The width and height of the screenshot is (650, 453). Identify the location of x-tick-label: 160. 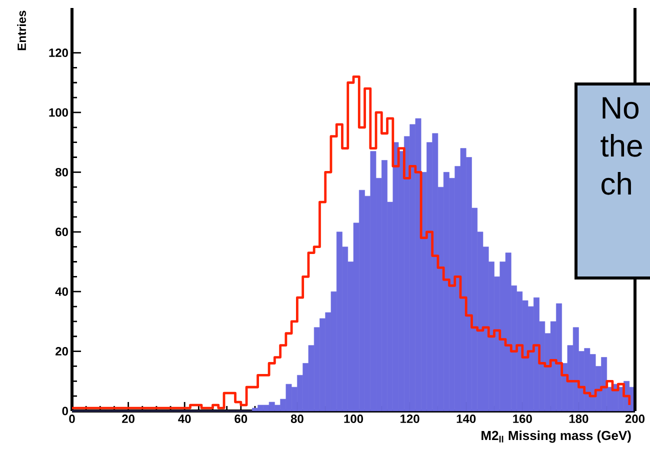
(522, 419).